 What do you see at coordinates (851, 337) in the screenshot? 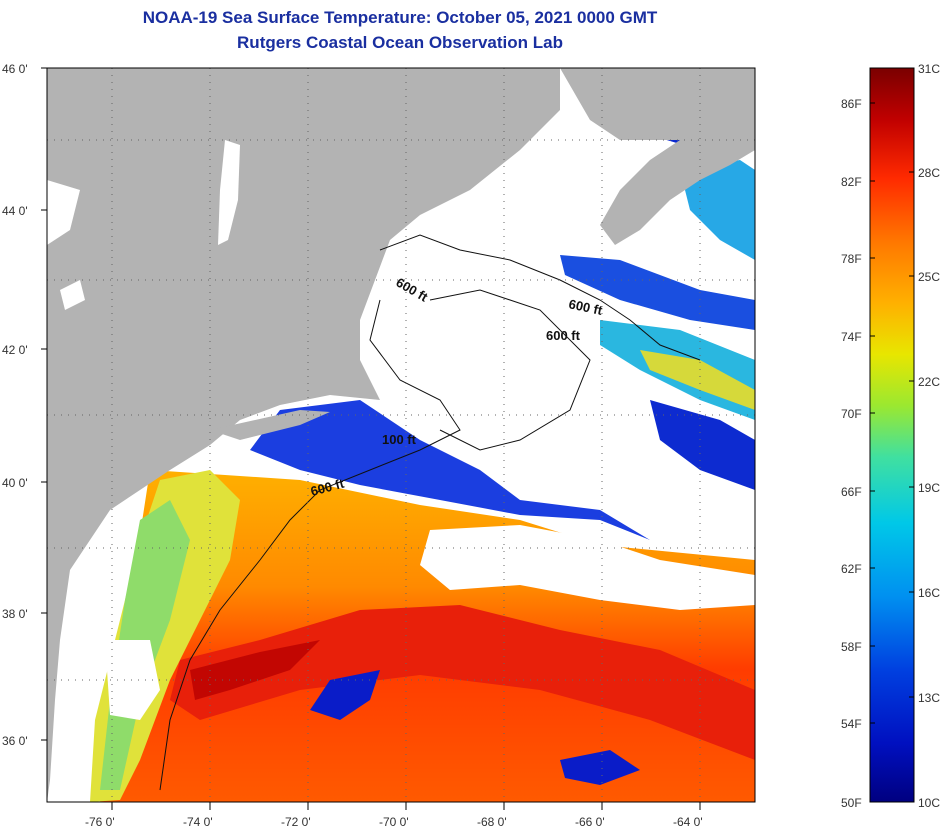
I see `colorbar-fahrenheit-label: 74F` at bounding box center [851, 337].